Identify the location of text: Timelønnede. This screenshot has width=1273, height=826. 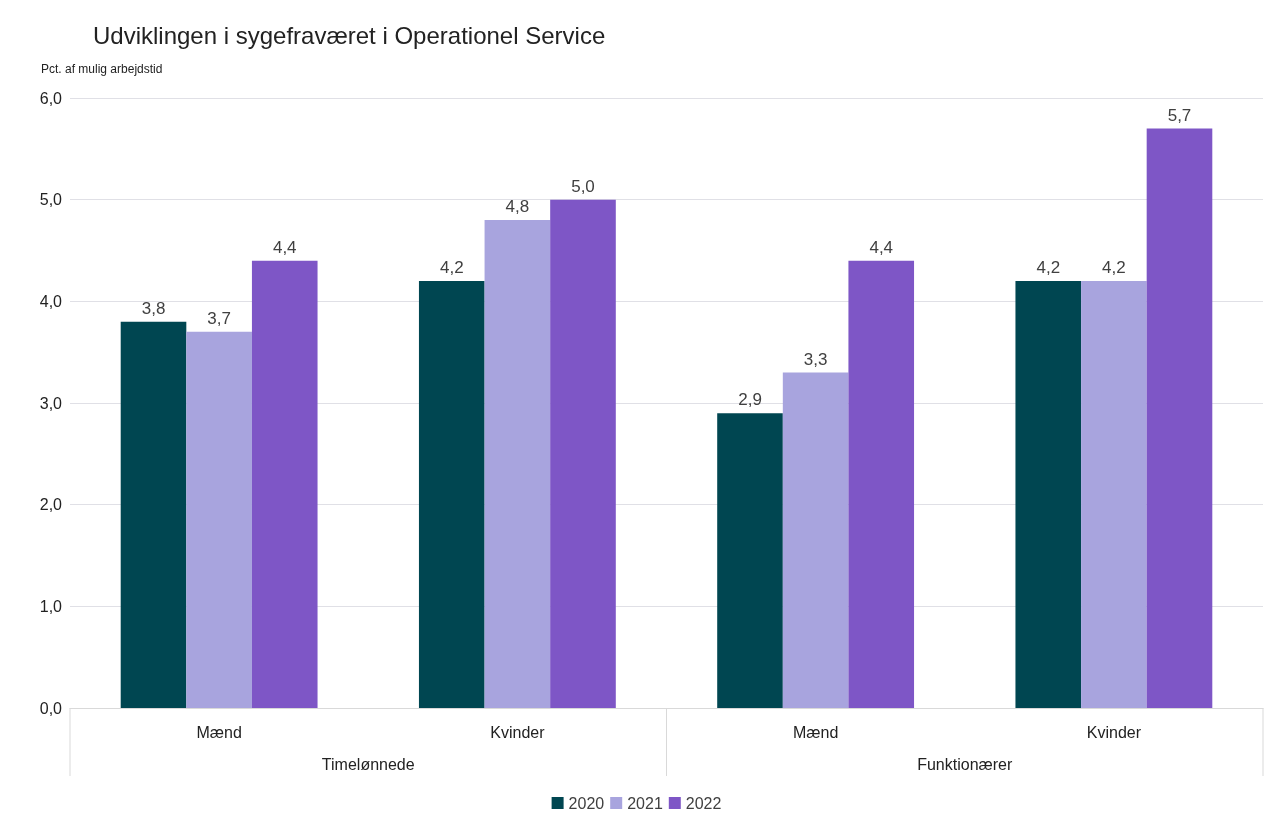
(368, 764).